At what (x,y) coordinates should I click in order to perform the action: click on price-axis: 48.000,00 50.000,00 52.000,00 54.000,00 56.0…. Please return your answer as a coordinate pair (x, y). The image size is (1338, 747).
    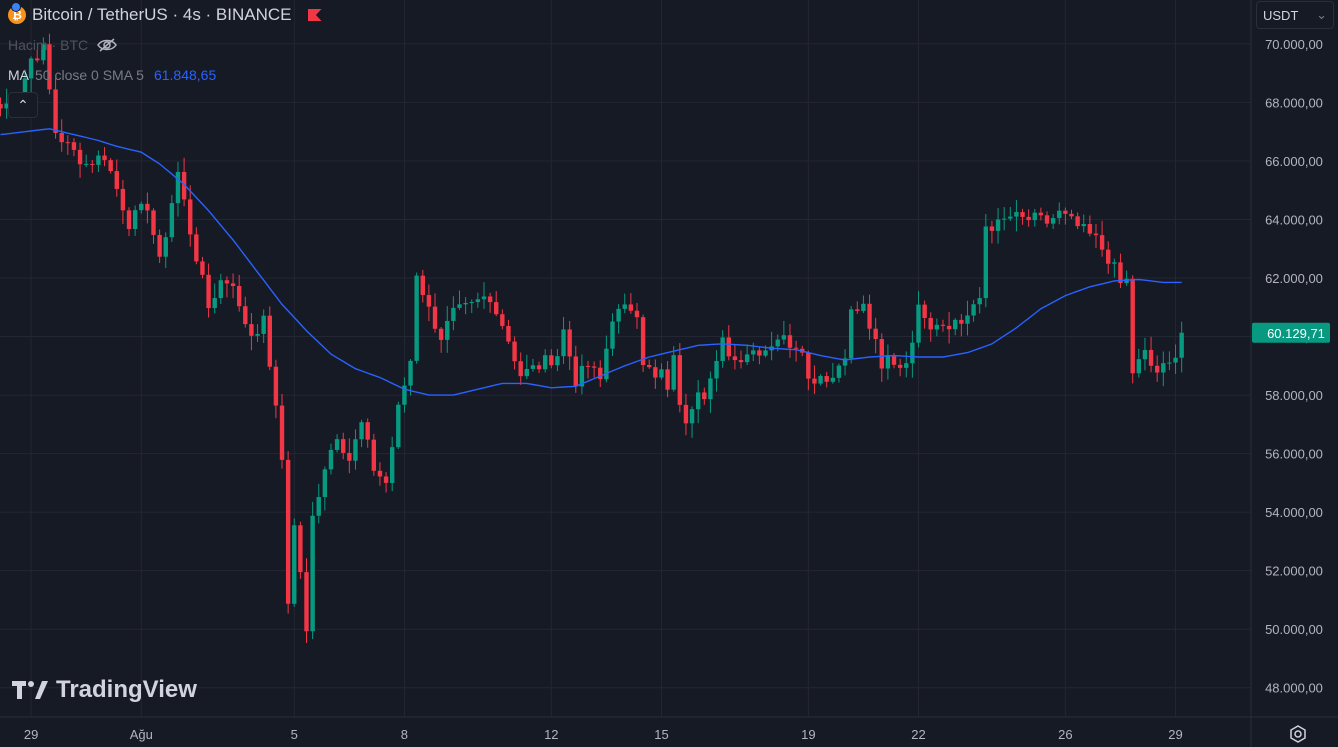
    Looking at the image, I should click on (1294, 366).